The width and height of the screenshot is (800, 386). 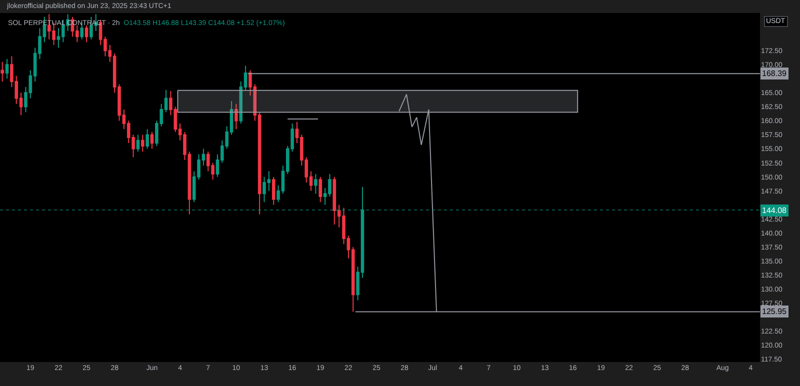 What do you see at coordinates (775, 73) in the screenshot?
I see `data-label: 168.39` at bounding box center [775, 73].